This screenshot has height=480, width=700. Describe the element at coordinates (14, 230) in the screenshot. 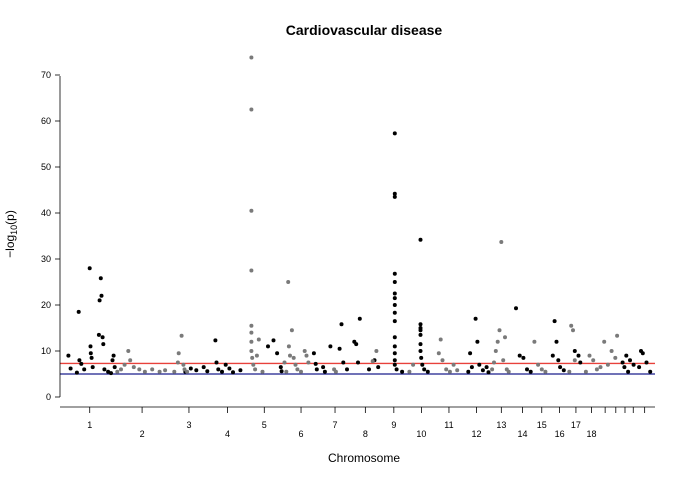

I see `y-axis-label-subscript: 10` at that location.